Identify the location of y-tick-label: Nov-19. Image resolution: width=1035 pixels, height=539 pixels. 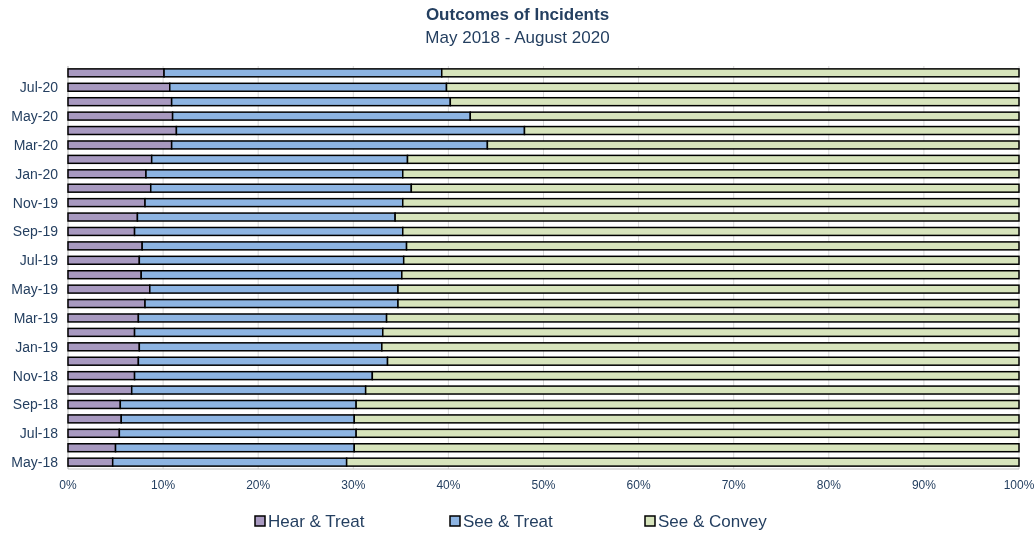
(35, 202).